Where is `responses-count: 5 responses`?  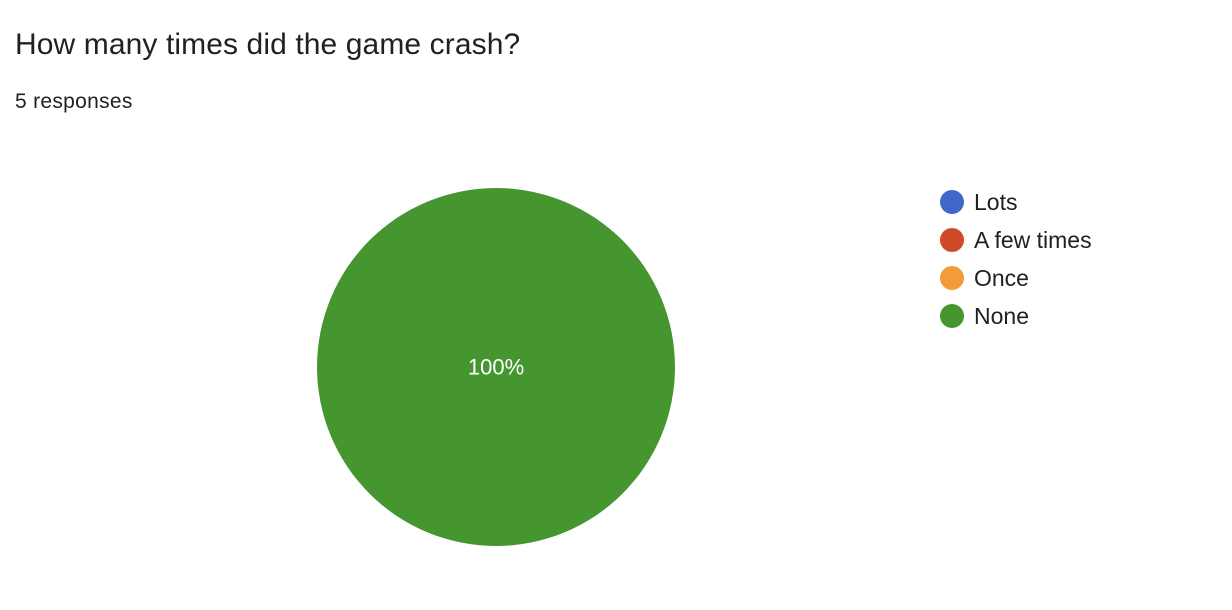
responses-count: 5 responses is located at coordinates (74, 101).